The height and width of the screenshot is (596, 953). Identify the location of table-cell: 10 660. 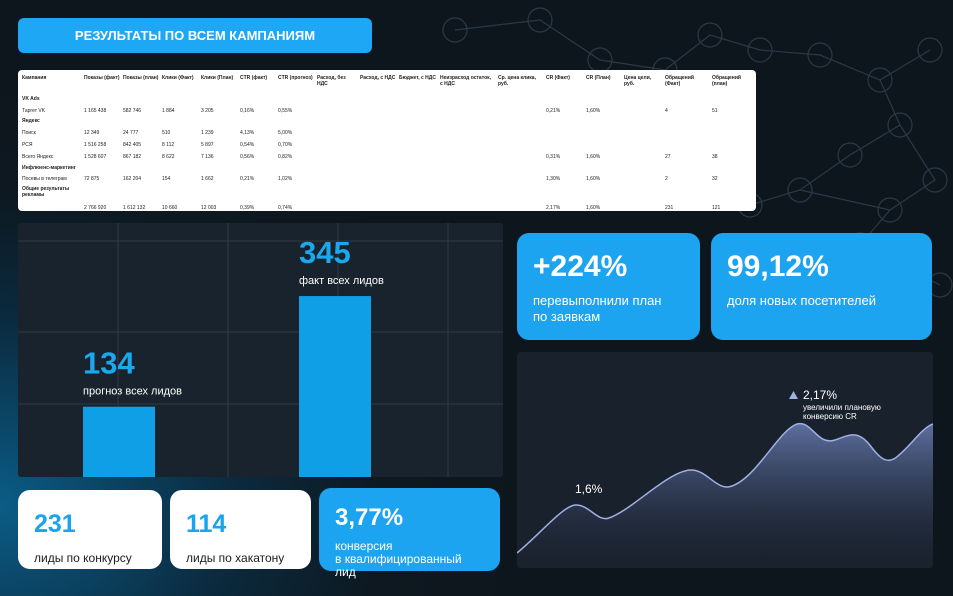
(170, 208).